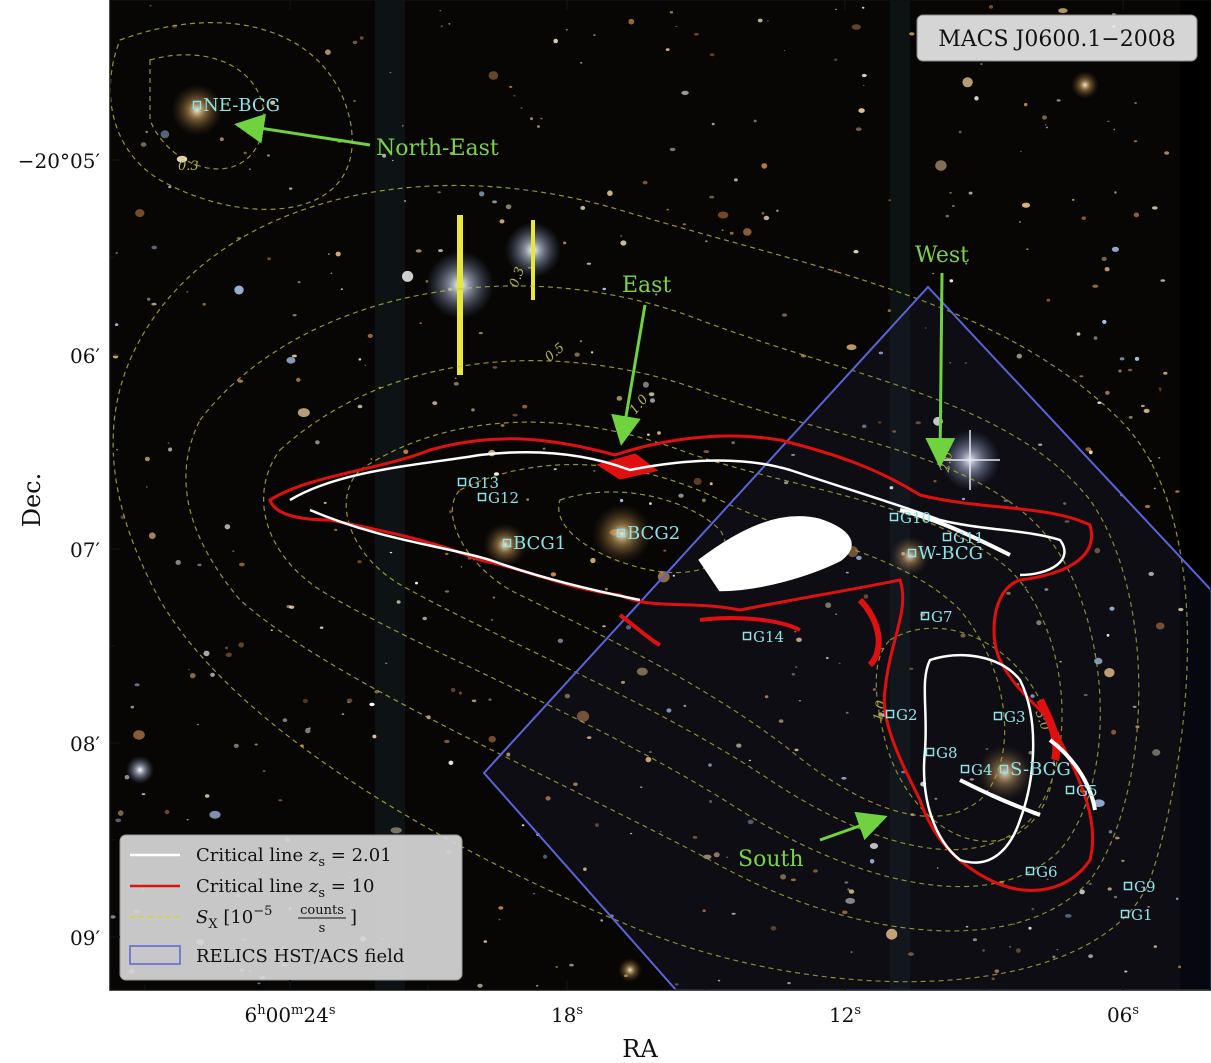 The image size is (1211, 1063). Describe the element at coordinates (302, 130) in the screenshot. I see `arrow-north-east` at that location.